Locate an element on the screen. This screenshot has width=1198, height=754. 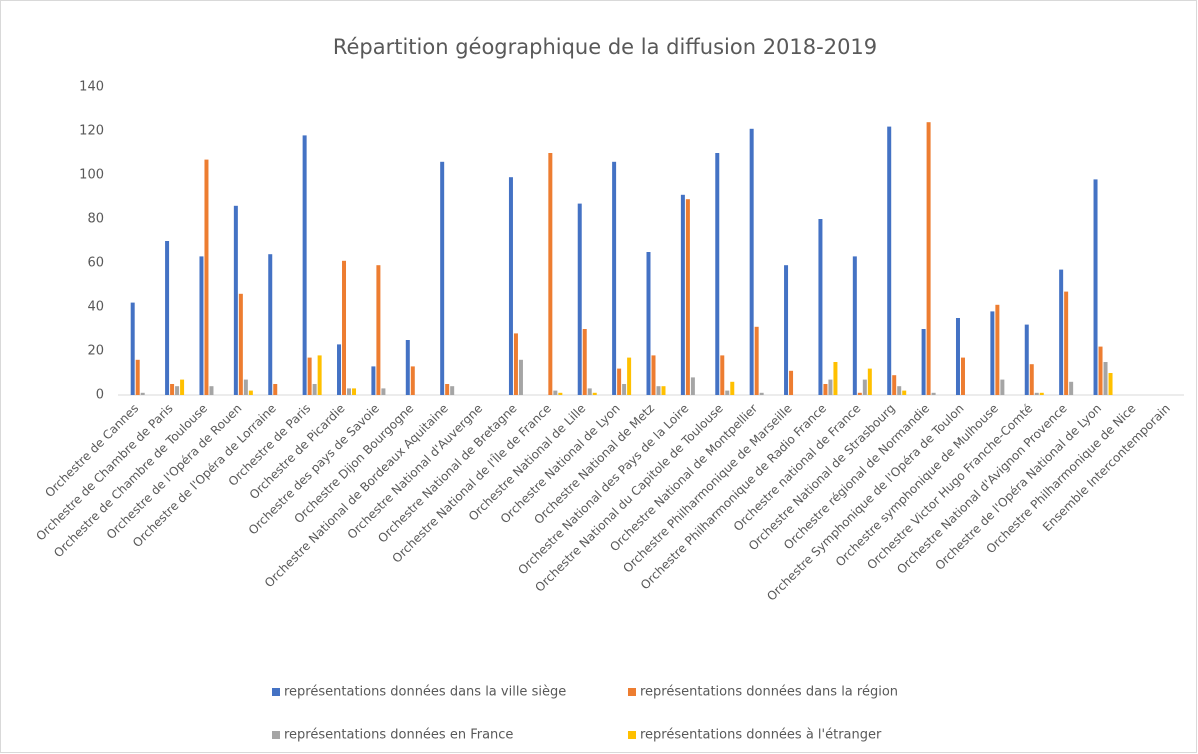
y-tick-label: 100 is located at coordinates (91, 175).